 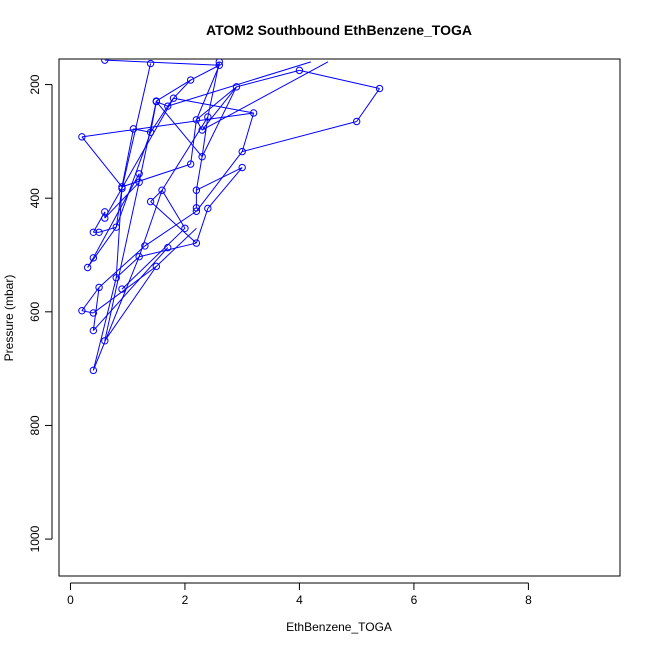 What do you see at coordinates (35, 198) in the screenshot?
I see `y-tick-label: 400` at bounding box center [35, 198].